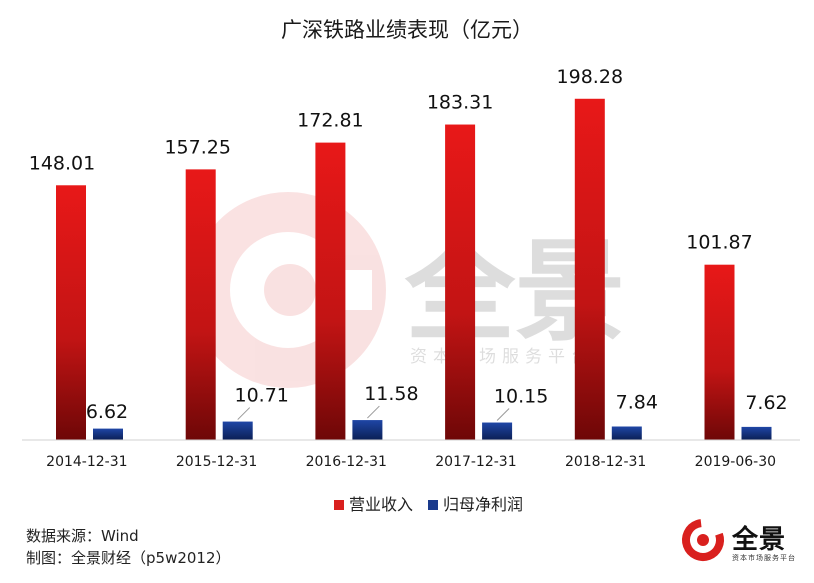 This screenshot has width=814, height=583. Describe the element at coordinates (759, 540) in the screenshot. I see `logo-name: 全景` at that location.